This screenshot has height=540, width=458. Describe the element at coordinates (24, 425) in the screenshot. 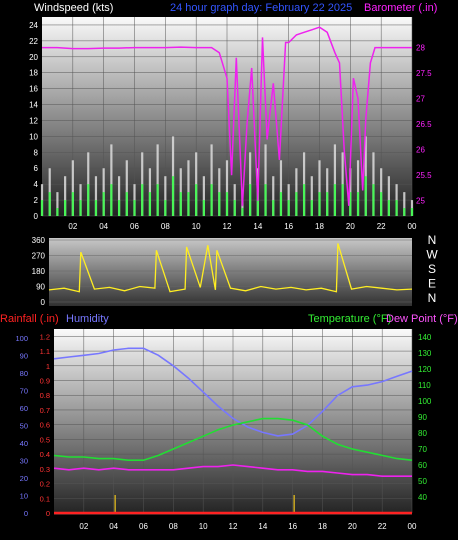

I see `humidity-tick-label: 50` at that location.